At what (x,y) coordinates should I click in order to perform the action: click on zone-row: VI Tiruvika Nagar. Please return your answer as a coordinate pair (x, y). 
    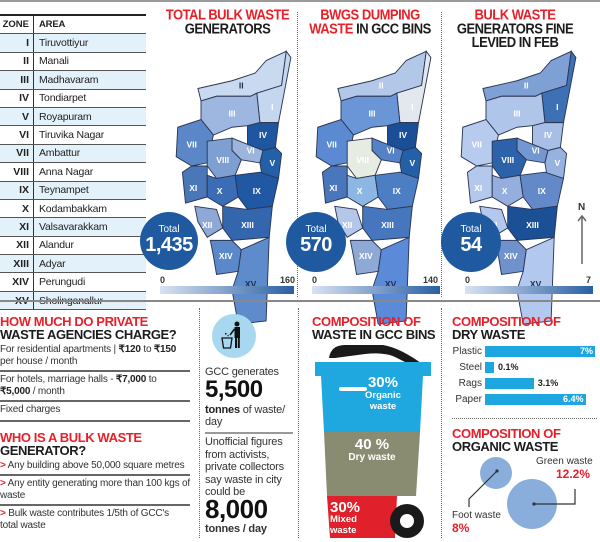
    Looking at the image, I should click on (73, 135).